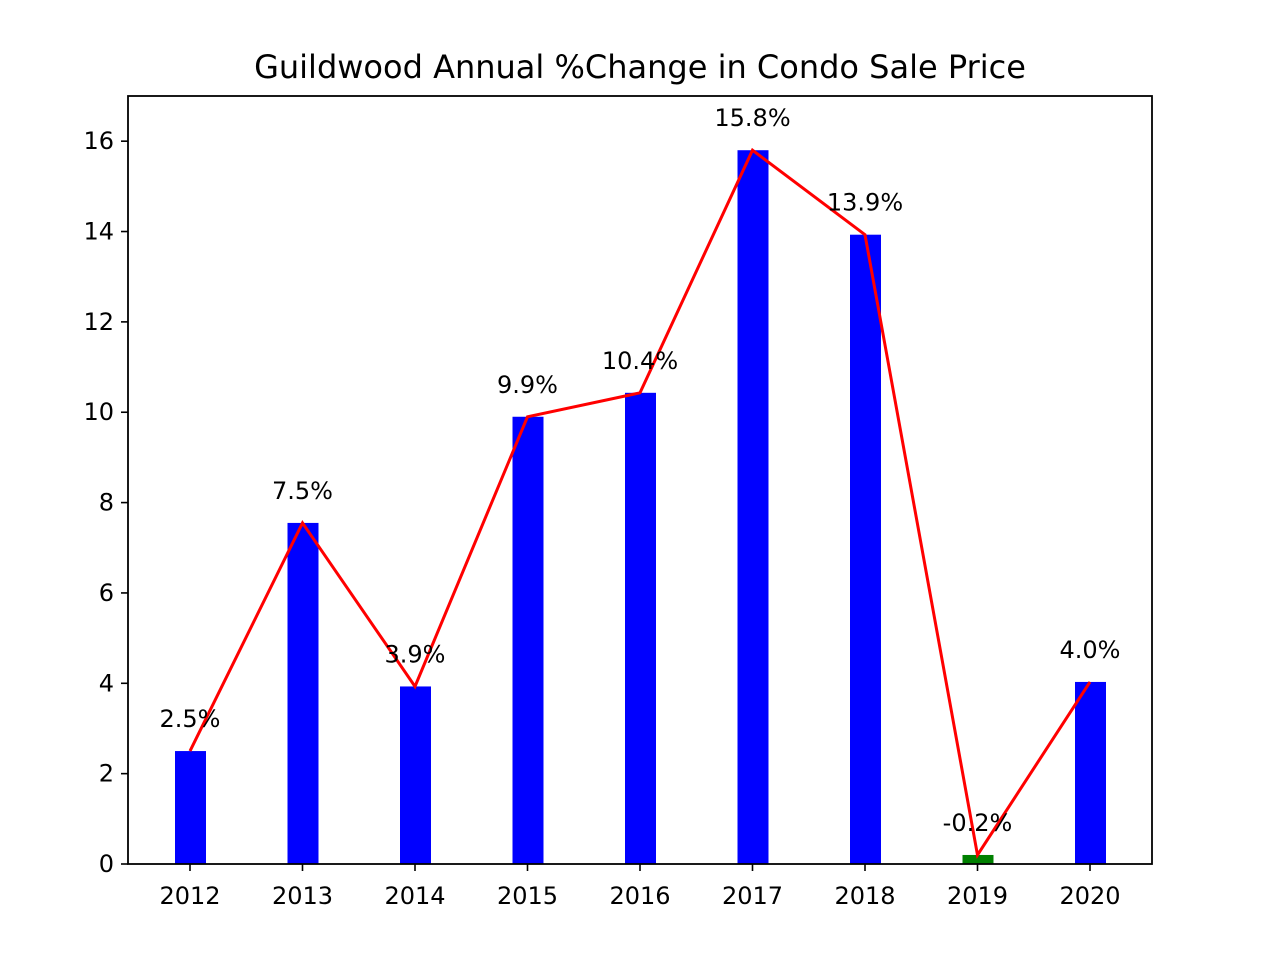  Describe the element at coordinates (106, 683) in the screenshot. I see `y-tick-label: 4` at that location.